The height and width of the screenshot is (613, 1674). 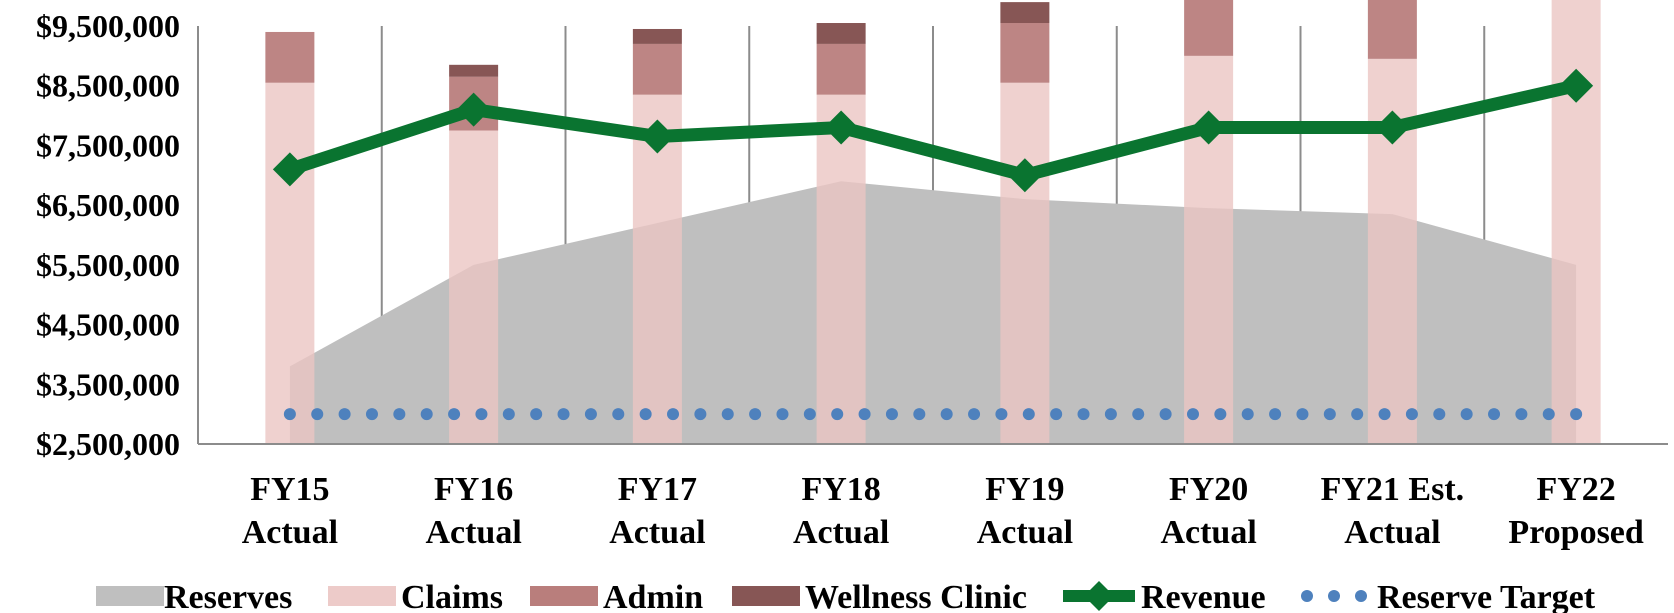 What do you see at coordinates (1099, 596) in the screenshot?
I see `legend-marker` at bounding box center [1099, 596].